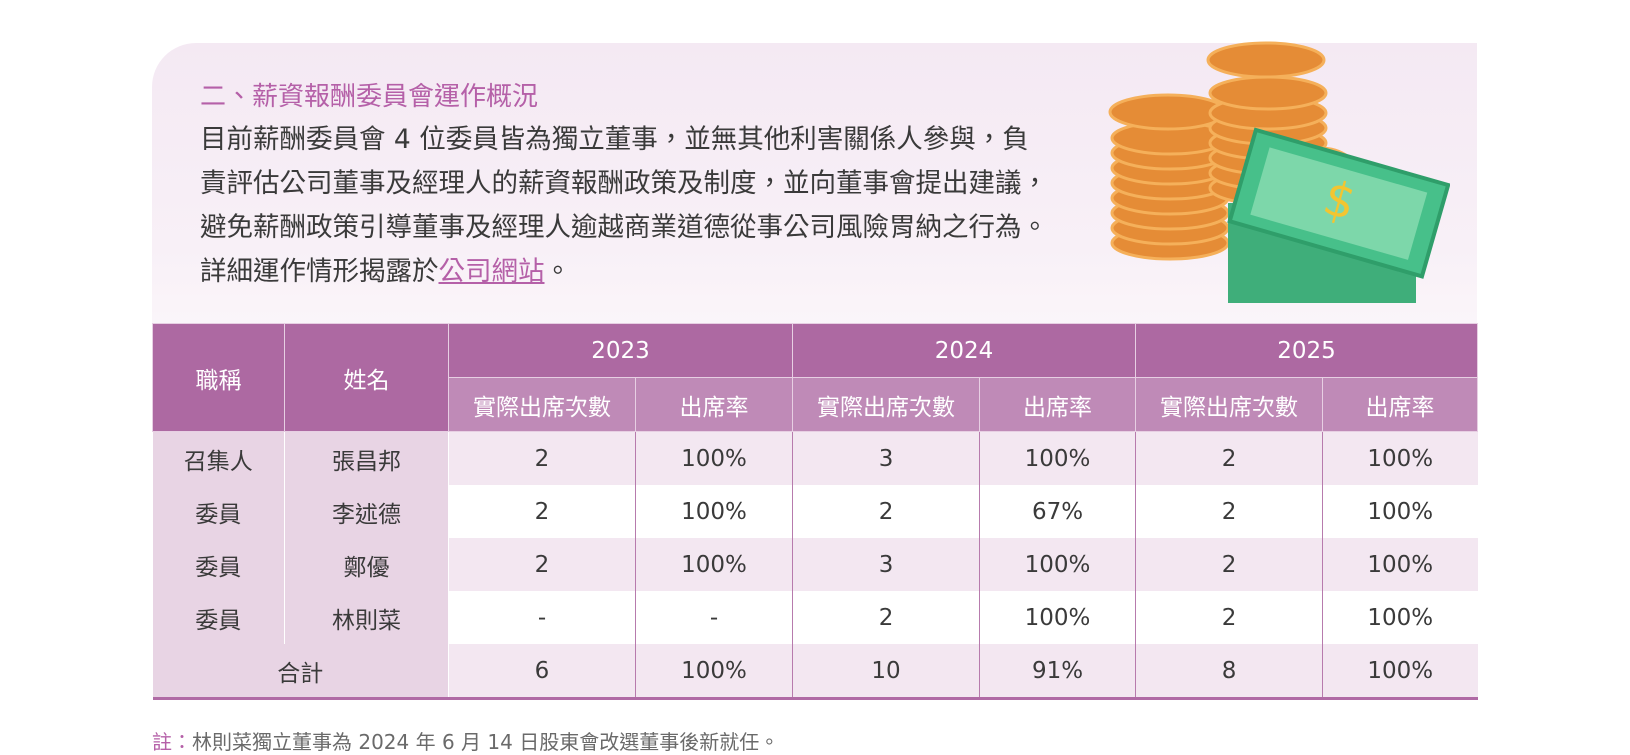 The height and width of the screenshot is (755, 1630). I want to click on cell: 67%, so click(1057, 511).